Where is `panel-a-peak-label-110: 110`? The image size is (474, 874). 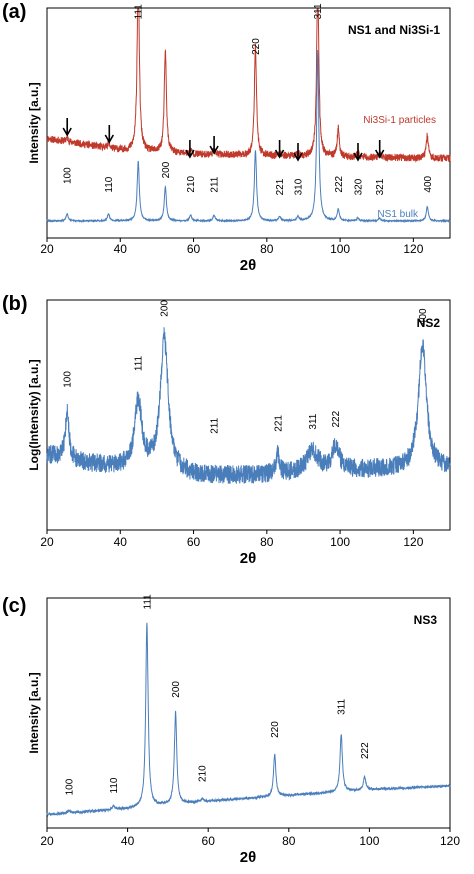
panel-a-peak-label-110: 110 is located at coordinates (109, 184).